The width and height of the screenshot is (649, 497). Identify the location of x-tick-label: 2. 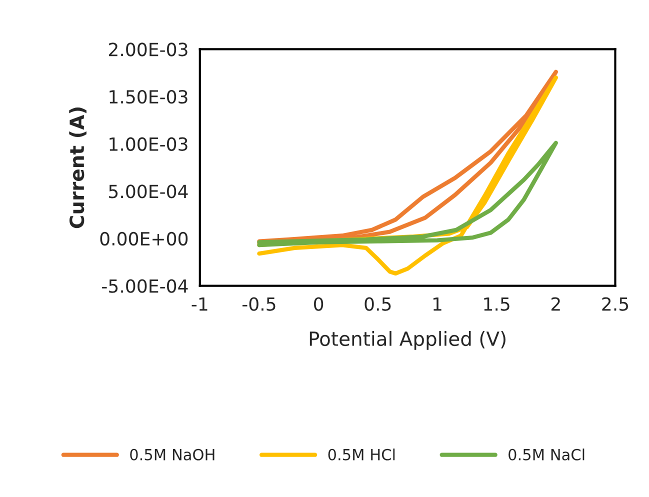
(555, 304).